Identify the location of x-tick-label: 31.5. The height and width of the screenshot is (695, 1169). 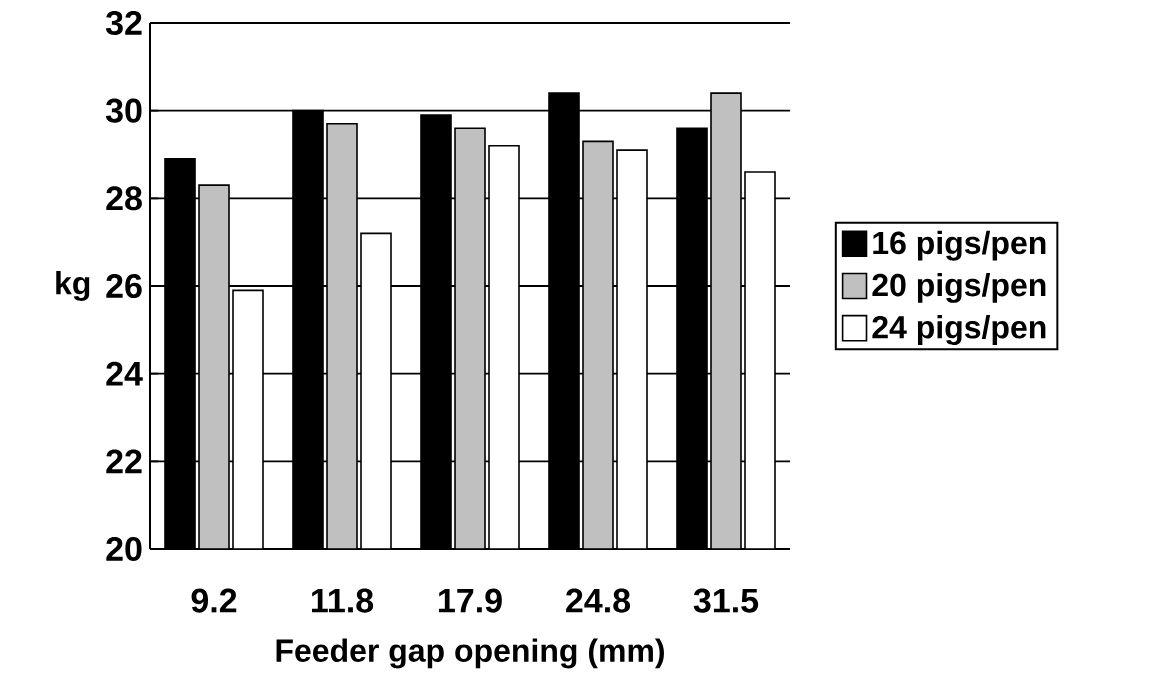
(726, 600).